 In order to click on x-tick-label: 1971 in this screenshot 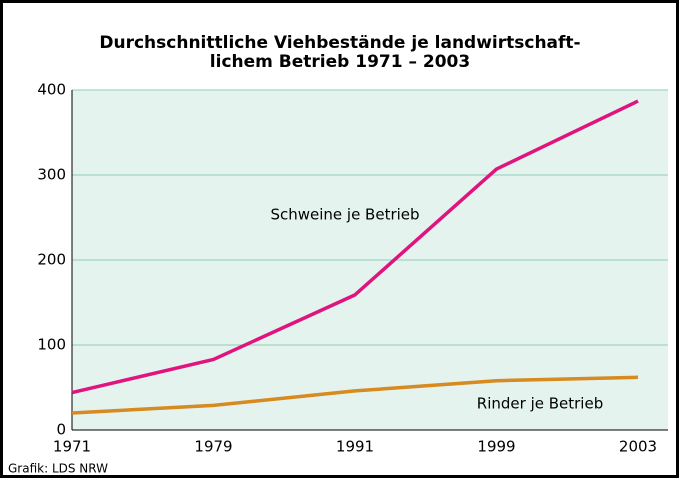, I will do `click(72, 447)`.